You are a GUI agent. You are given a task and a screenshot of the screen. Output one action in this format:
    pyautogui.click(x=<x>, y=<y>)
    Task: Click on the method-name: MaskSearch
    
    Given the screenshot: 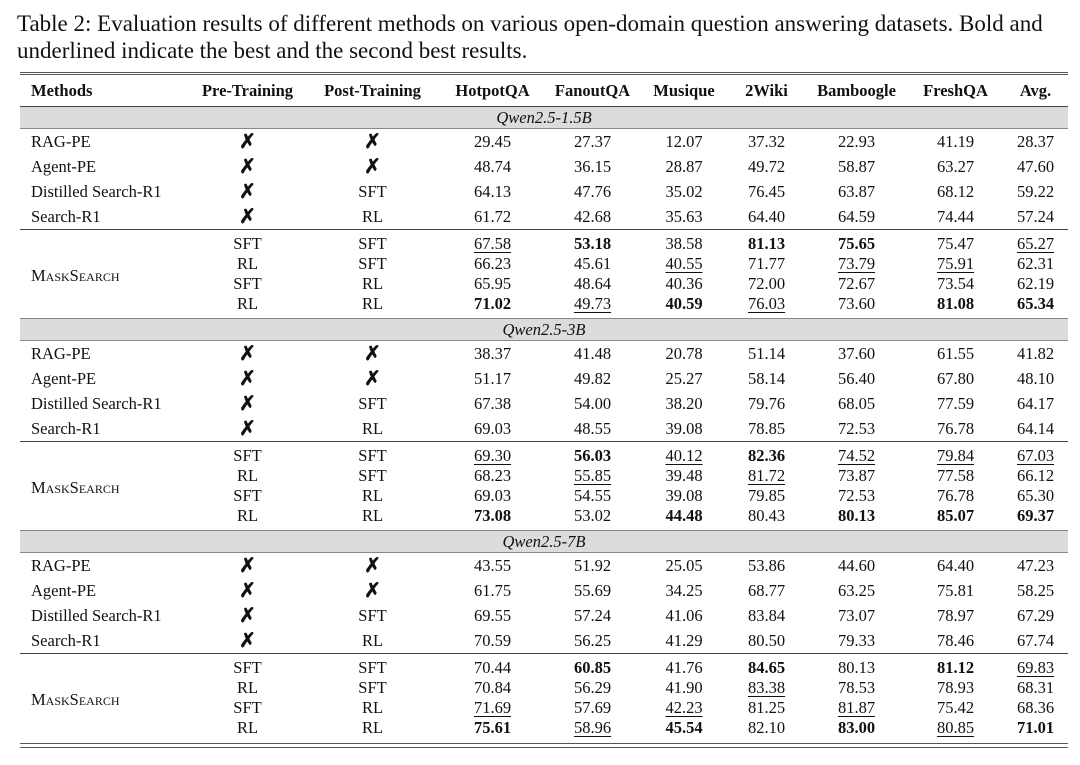 What is the action you would take?
    pyautogui.click(x=105, y=697)
    